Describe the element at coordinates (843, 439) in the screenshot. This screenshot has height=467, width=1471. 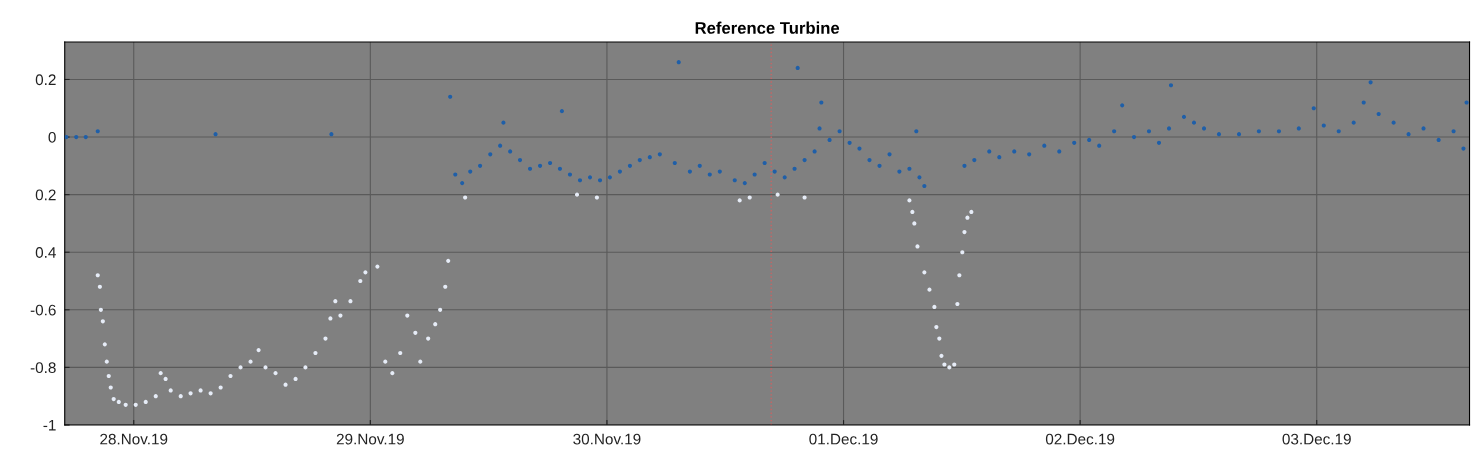
I see `x-tick-label: 01.Dec.19` at that location.